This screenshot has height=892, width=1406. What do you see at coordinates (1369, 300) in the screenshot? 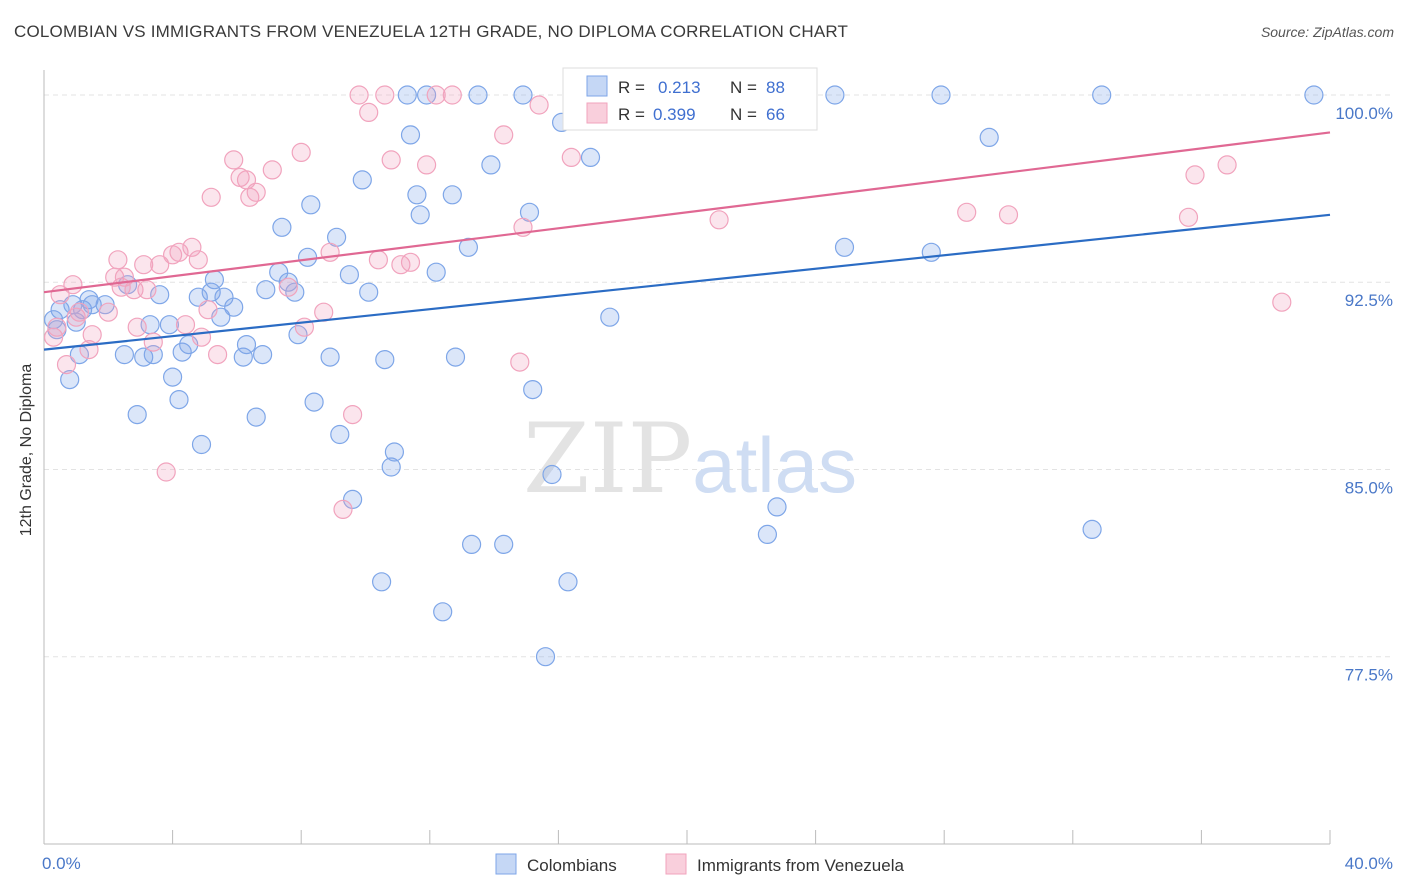
I see `y-tick-label: 92.5%` at bounding box center [1369, 300].